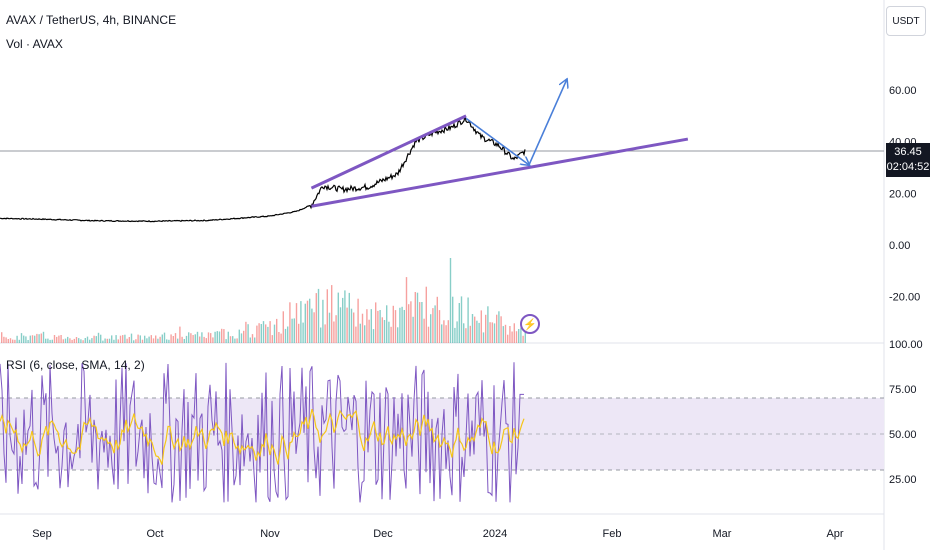  What do you see at coordinates (270, 534) in the screenshot?
I see `time-tick-label: Nov` at bounding box center [270, 534].